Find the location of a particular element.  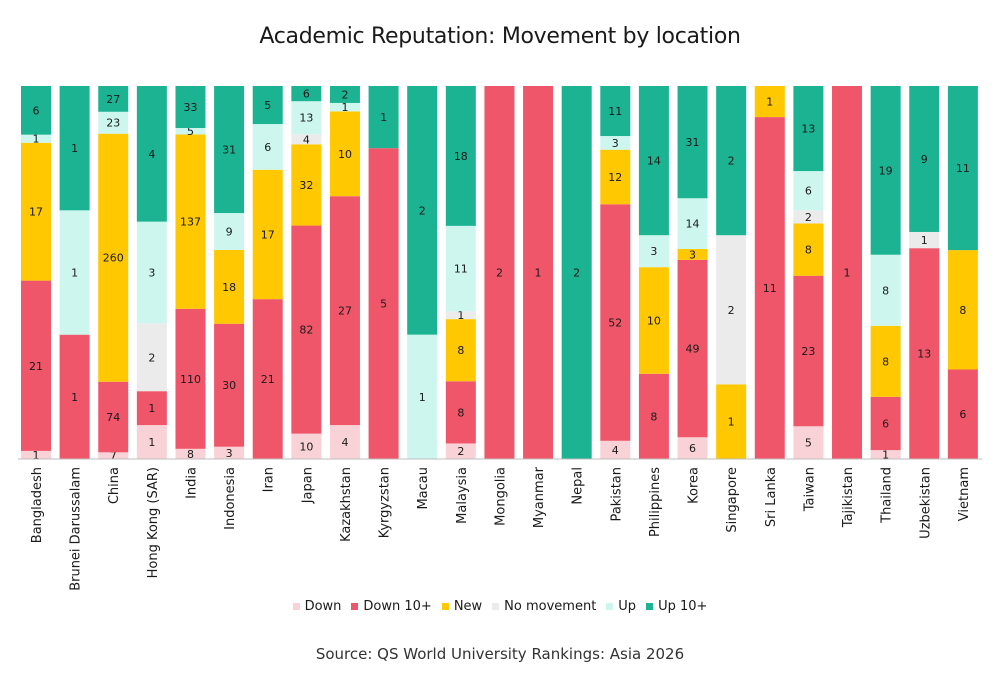

legend-item: No movement is located at coordinates (544, 606).